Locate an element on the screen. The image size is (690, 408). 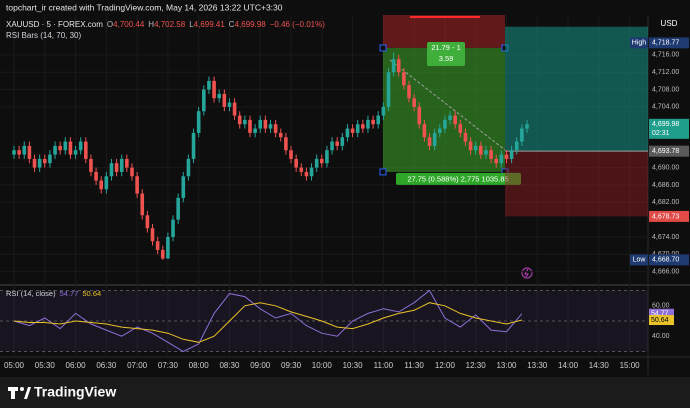
rsi-value-label: 54.77 is located at coordinates (660, 314).